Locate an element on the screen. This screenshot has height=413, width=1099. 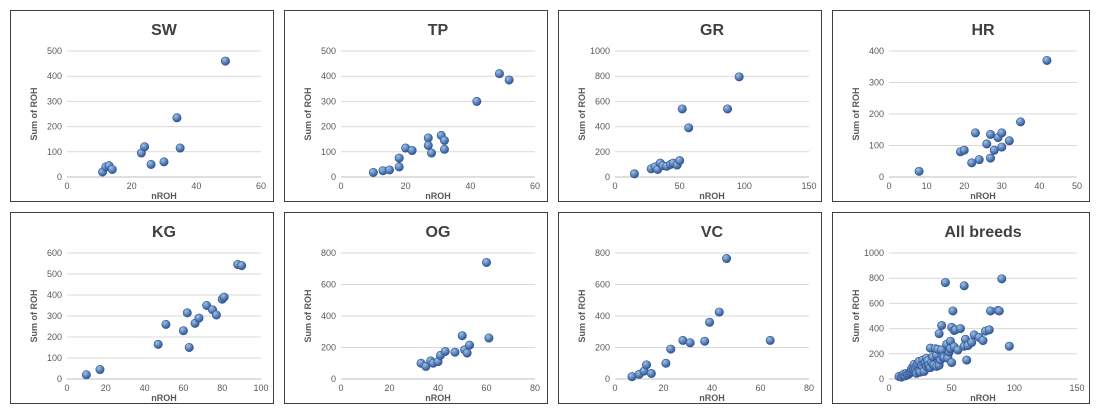
chart-title: TP is located at coordinates (438, 30).